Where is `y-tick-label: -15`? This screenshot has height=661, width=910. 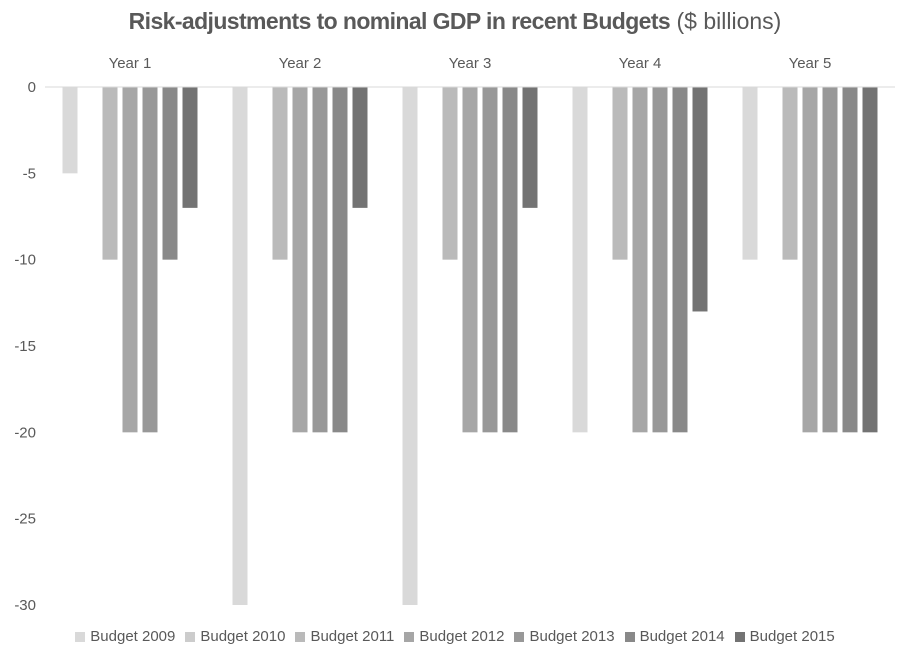 y-tick-label: -15 is located at coordinates (25, 346).